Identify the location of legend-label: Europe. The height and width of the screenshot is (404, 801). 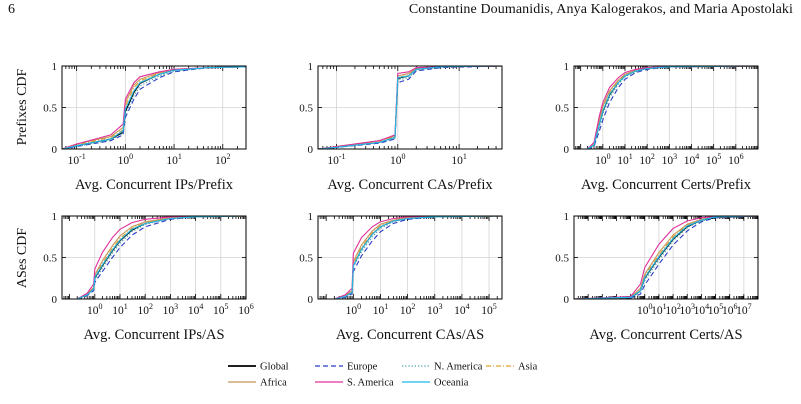
(362, 367).